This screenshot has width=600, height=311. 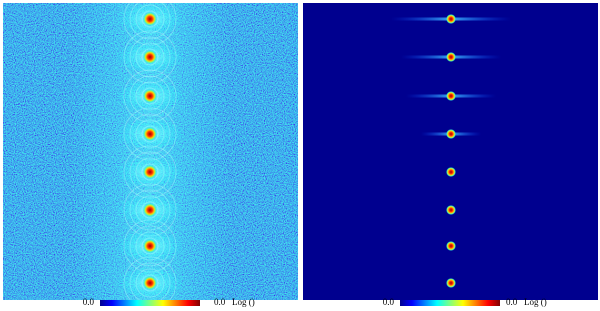 I want to click on spot-column, so click(x=150, y=151).